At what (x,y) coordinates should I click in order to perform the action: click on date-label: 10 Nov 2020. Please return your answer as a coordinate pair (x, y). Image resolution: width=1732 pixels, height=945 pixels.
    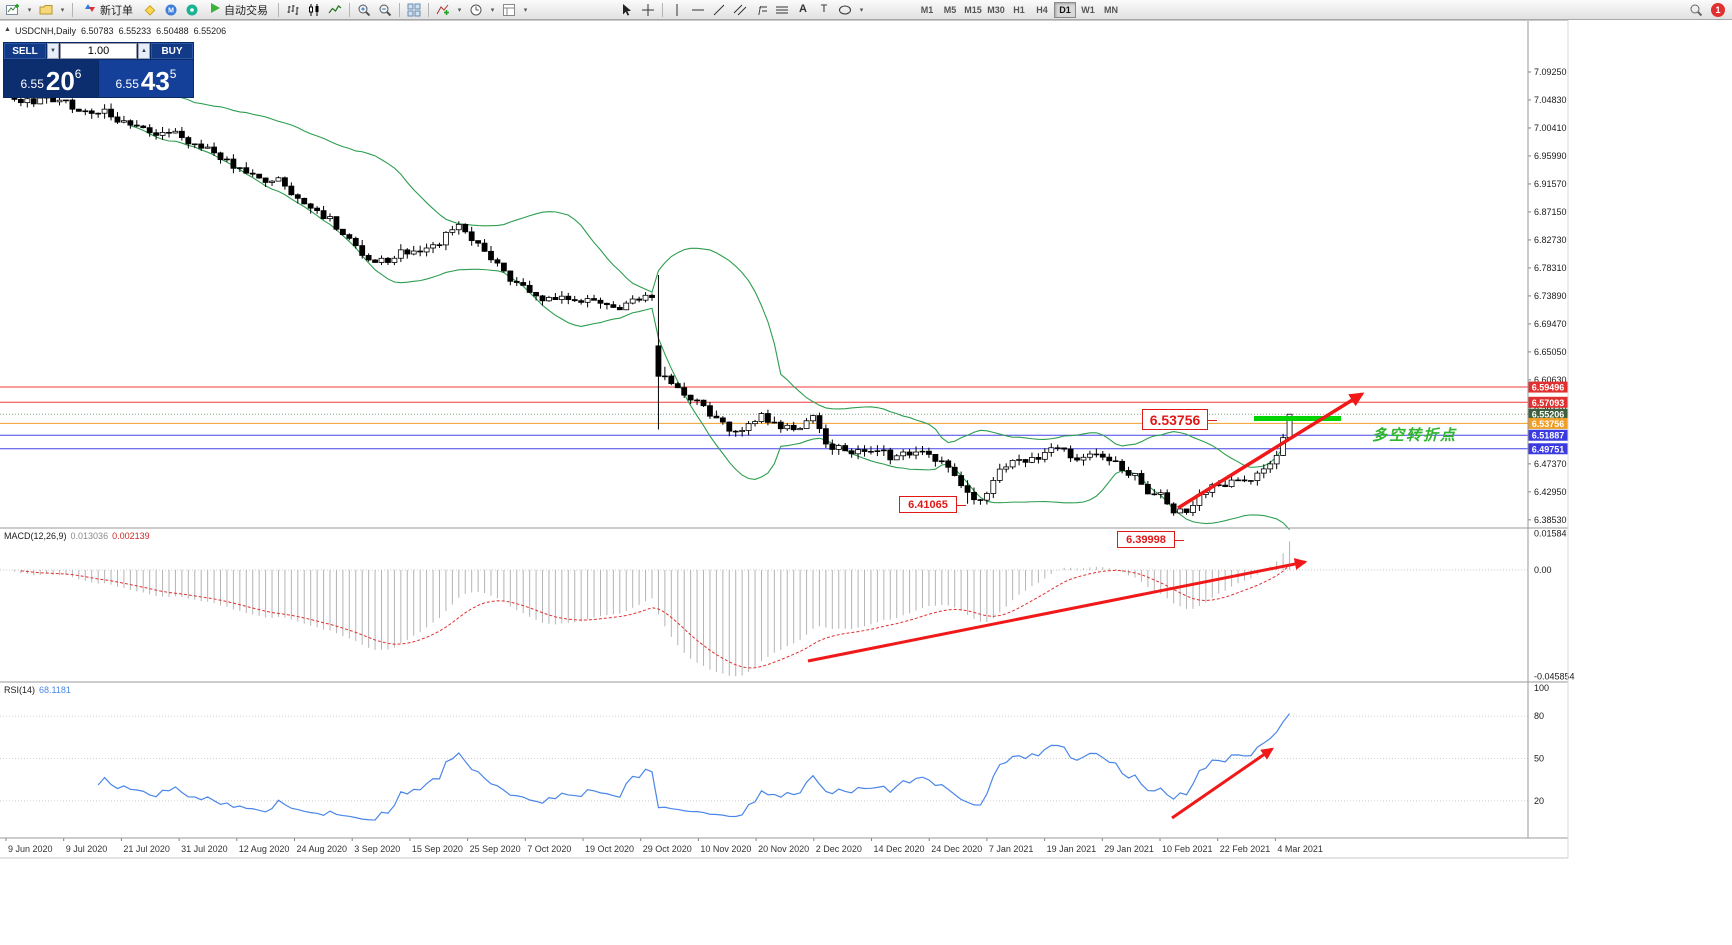
    Looking at the image, I should click on (725, 849).